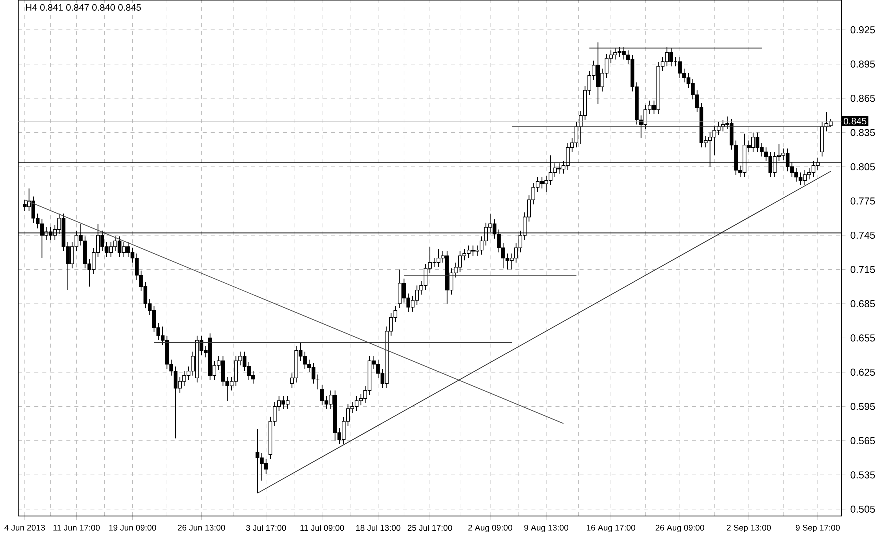 The height and width of the screenshot is (537, 880). Describe the element at coordinates (378, 528) in the screenshot. I see `x-tick-label: 18 Jul 13:00` at that location.